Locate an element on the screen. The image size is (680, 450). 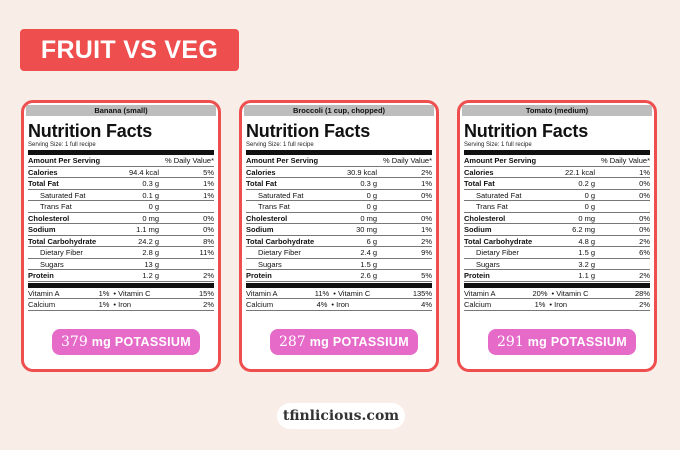
nutrient-daily-value: 8% is located at coordinates (208, 241).